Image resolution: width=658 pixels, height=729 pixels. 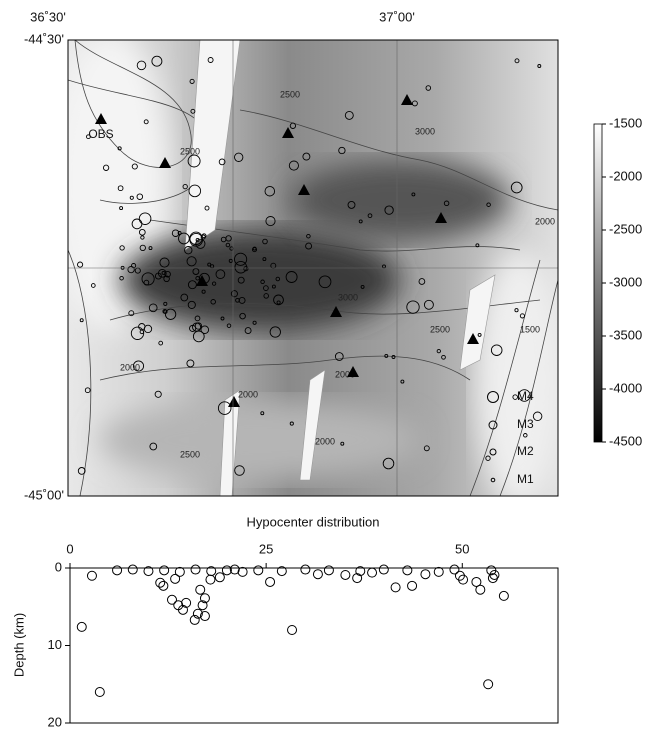 What do you see at coordinates (625, 281) in the screenshot?
I see `colorbar-tick-label: -3000` at bounding box center [625, 281].